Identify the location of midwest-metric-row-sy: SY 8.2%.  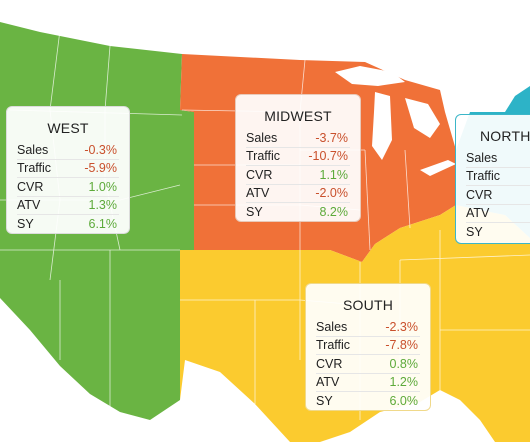
(298, 212).